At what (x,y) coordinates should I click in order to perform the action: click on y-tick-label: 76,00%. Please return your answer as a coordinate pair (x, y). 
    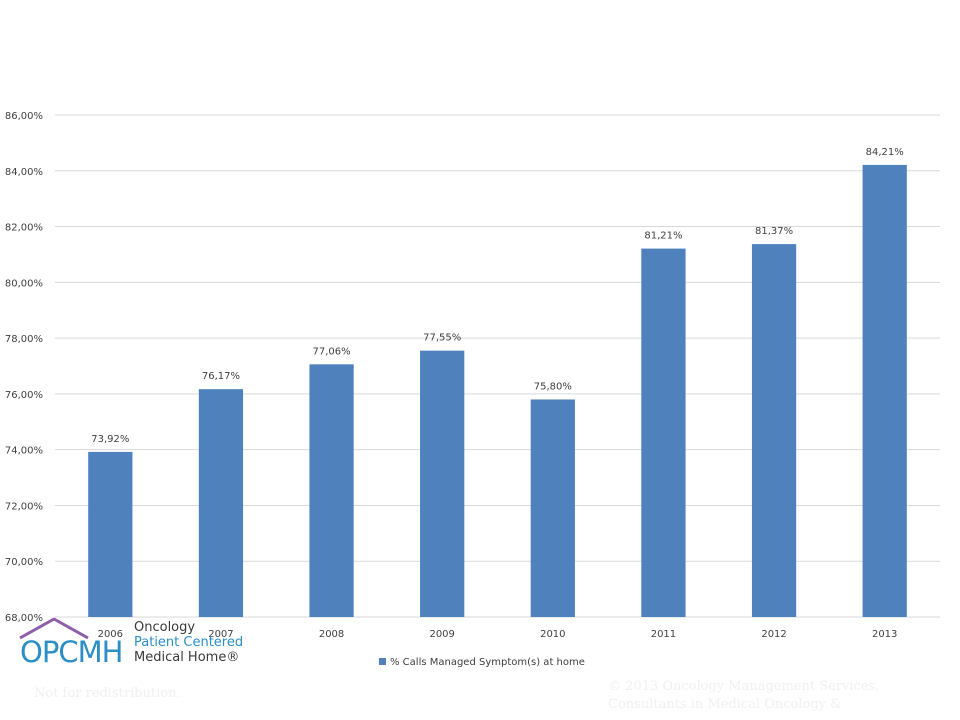
    Looking at the image, I should click on (24, 395).